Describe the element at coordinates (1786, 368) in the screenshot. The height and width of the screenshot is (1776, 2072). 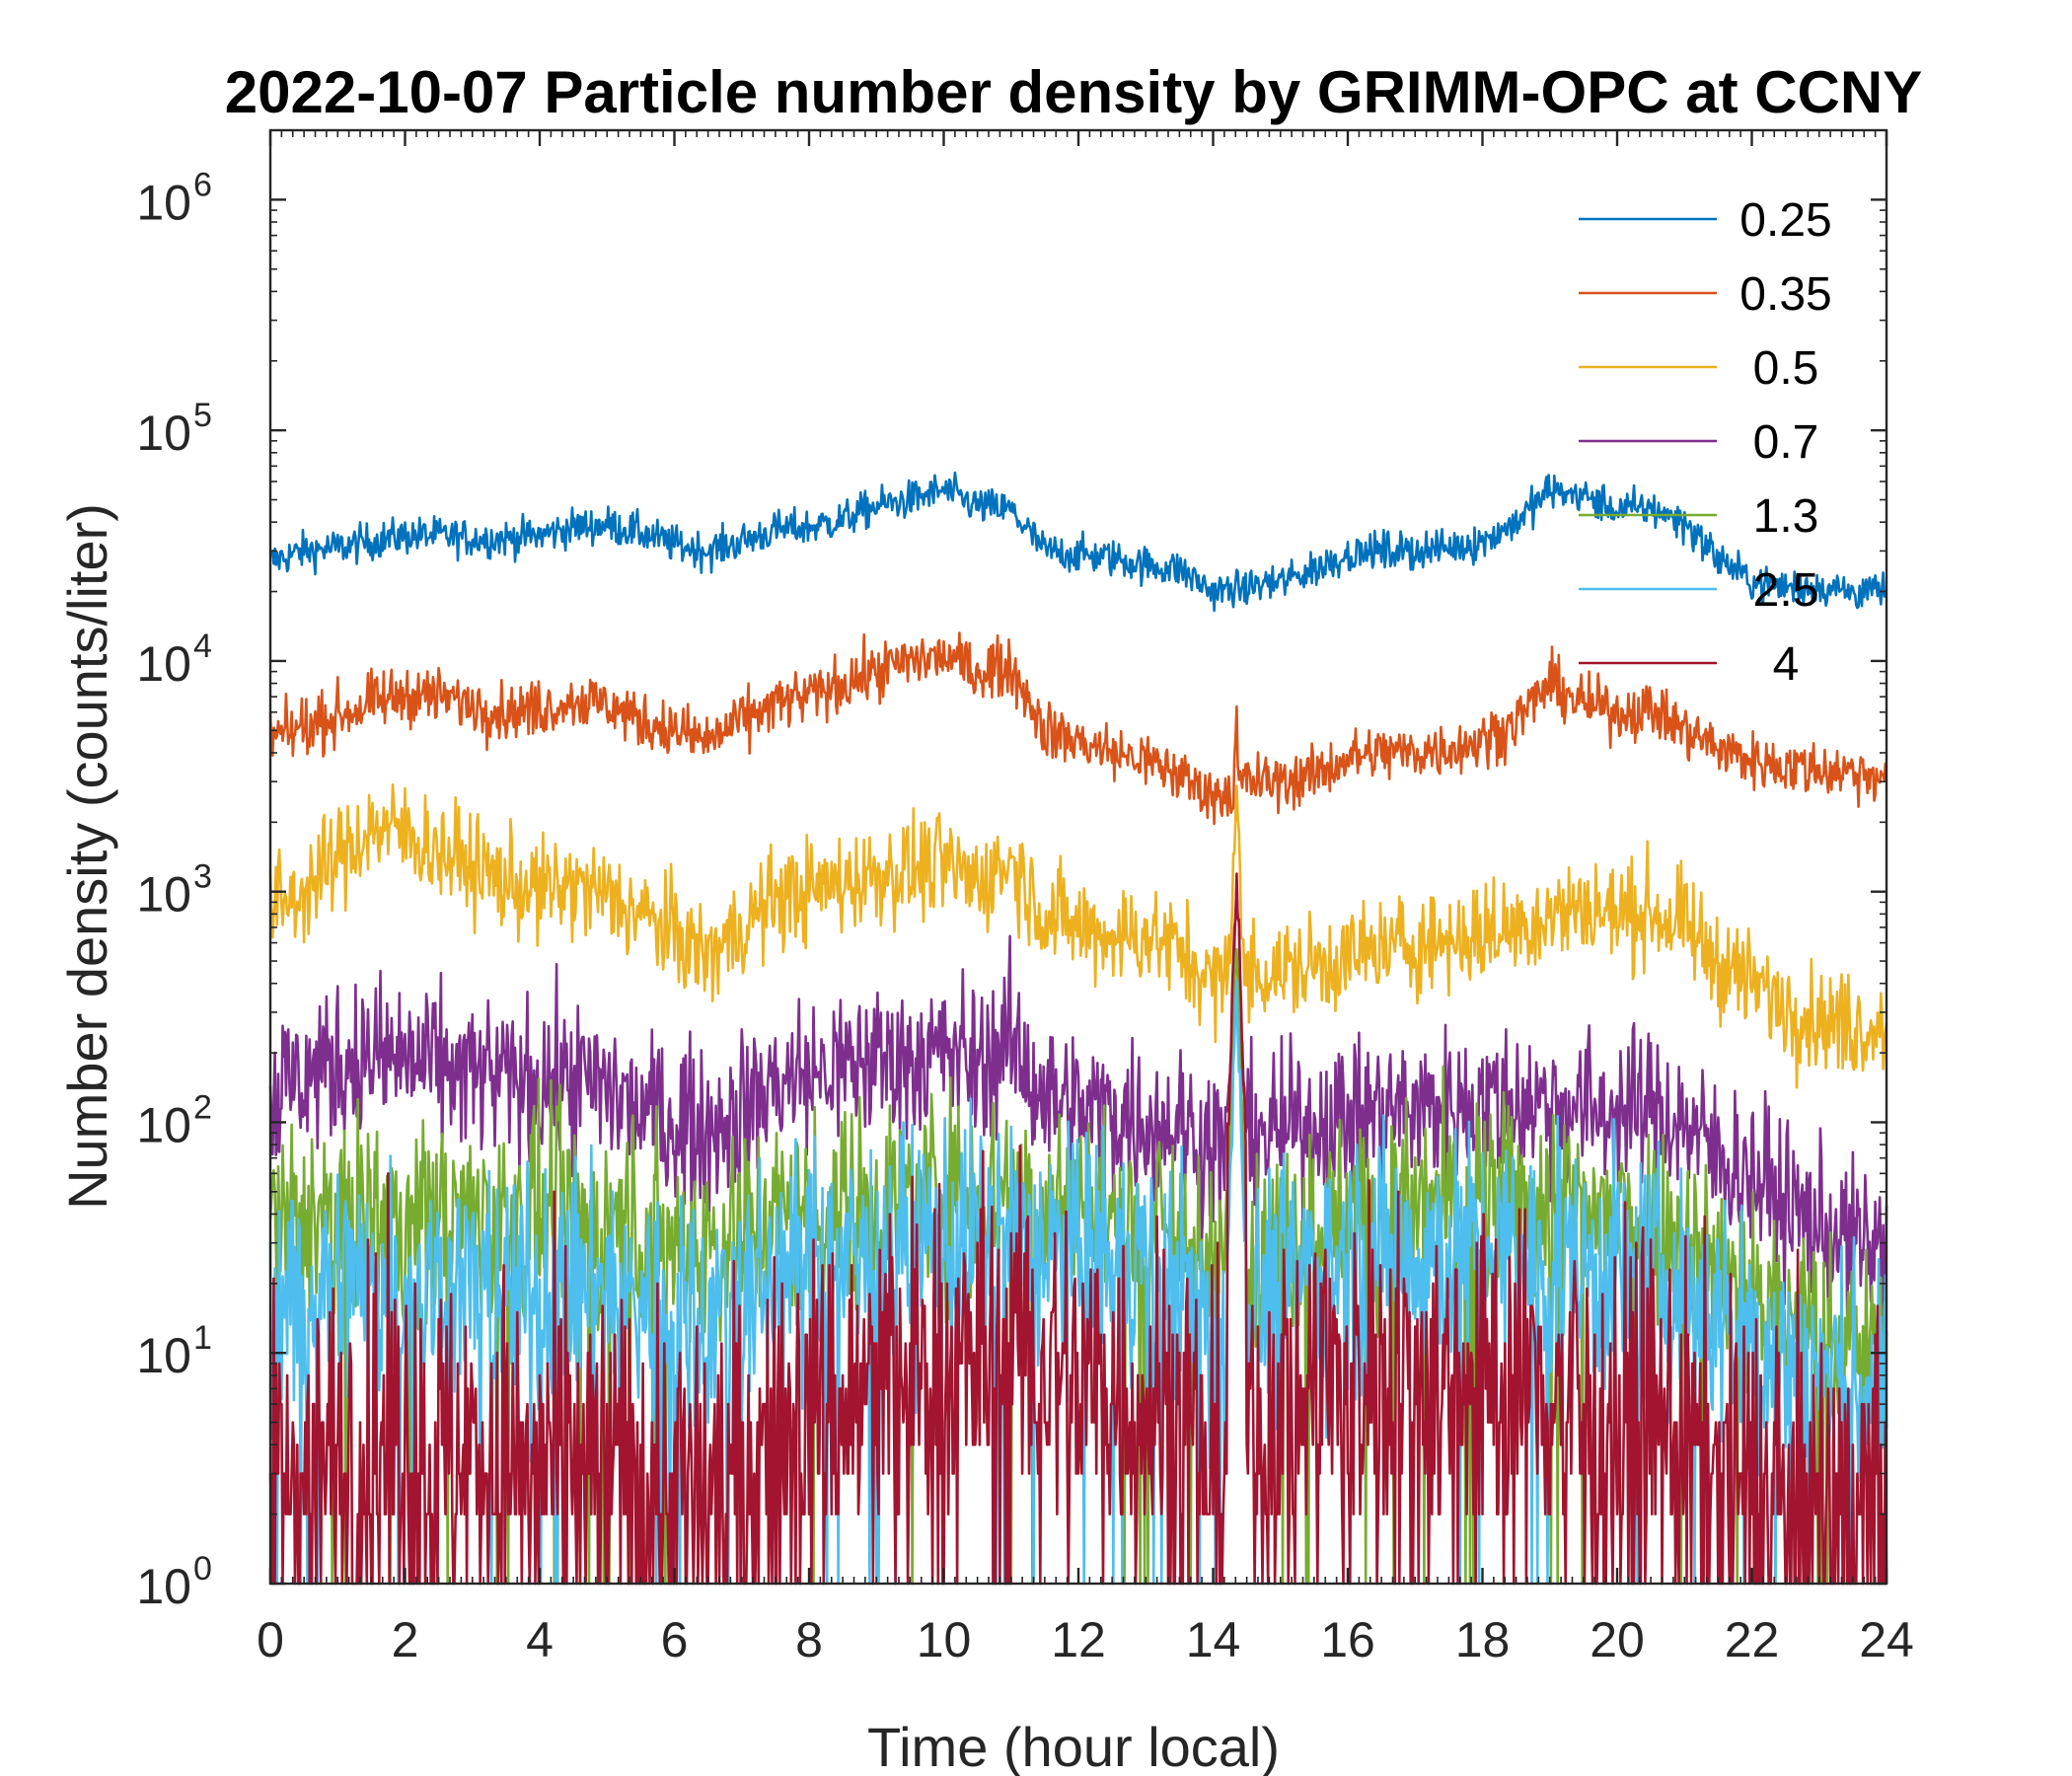
I see `legend-entry: 0.5` at that location.